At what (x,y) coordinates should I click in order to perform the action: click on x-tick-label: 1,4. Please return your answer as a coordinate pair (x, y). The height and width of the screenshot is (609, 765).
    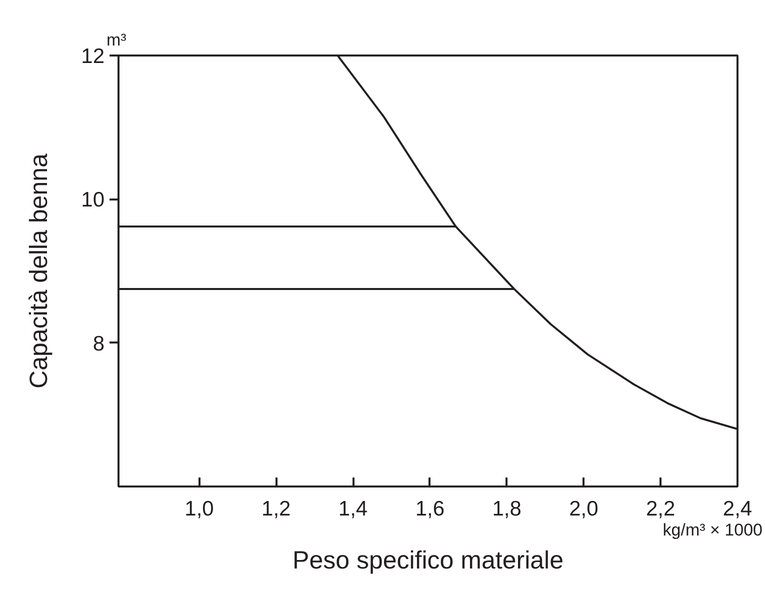
    Looking at the image, I should click on (353, 509).